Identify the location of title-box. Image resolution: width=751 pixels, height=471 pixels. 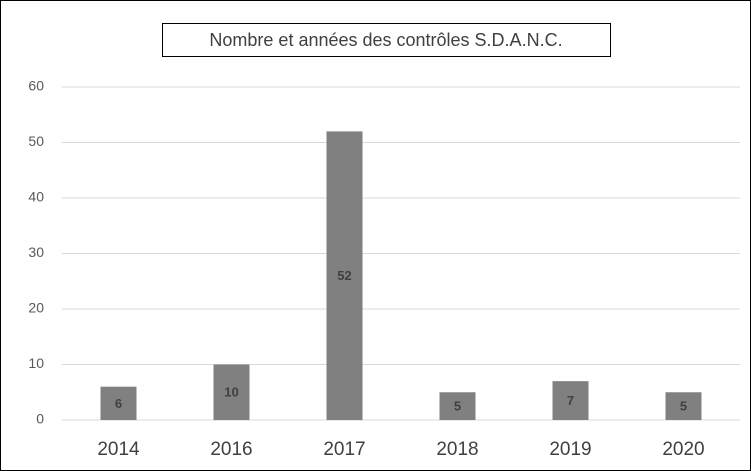
(386, 40).